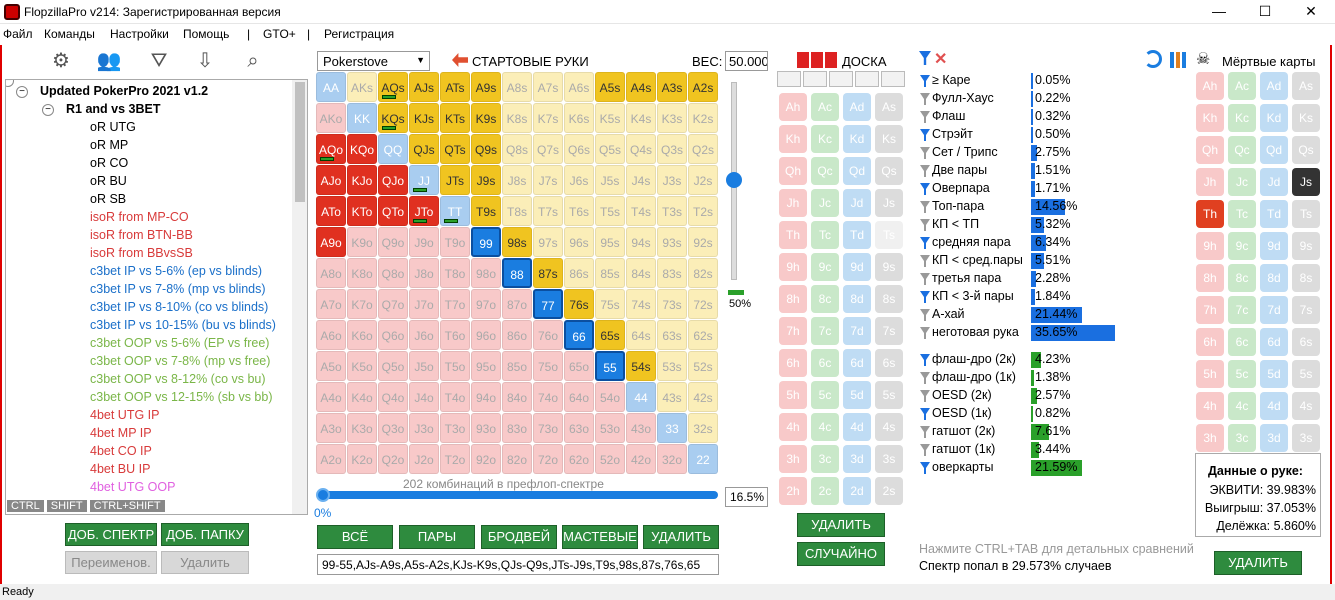 The width and height of the screenshot is (1335, 600). I want to click on board-card: 6s, so click(889, 363).